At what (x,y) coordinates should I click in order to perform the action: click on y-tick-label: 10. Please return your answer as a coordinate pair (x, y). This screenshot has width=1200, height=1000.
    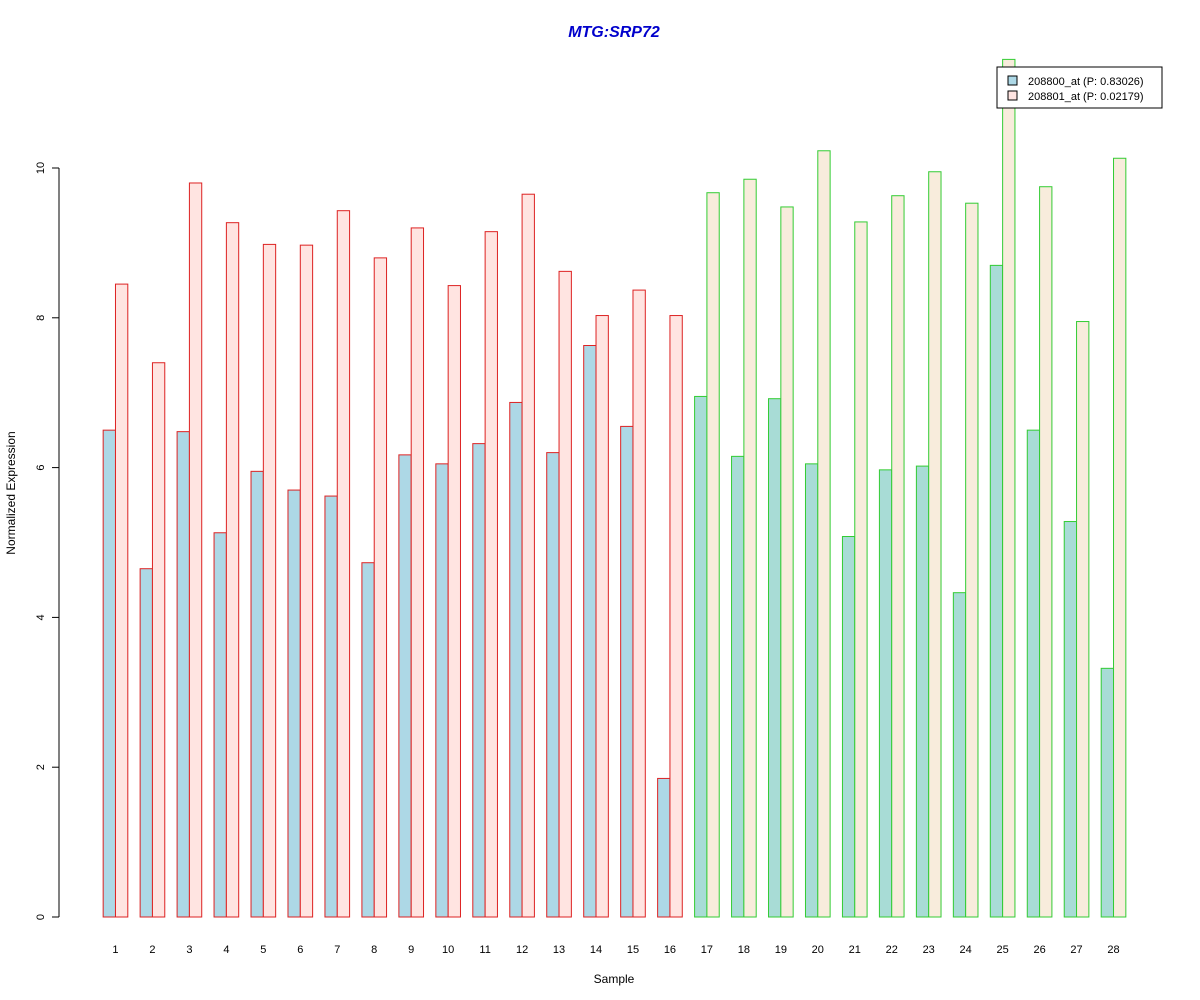
    Looking at the image, I should click on (41, 168).